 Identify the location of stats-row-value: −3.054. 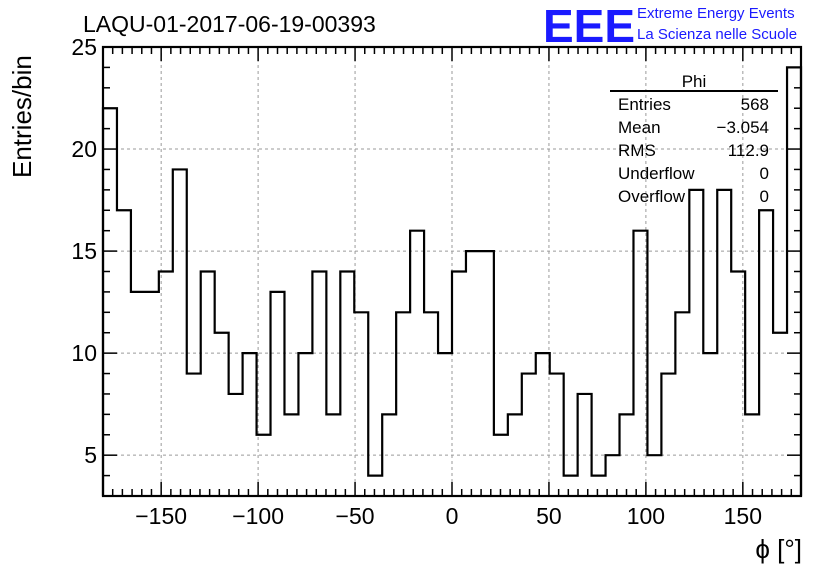
(743, 127).